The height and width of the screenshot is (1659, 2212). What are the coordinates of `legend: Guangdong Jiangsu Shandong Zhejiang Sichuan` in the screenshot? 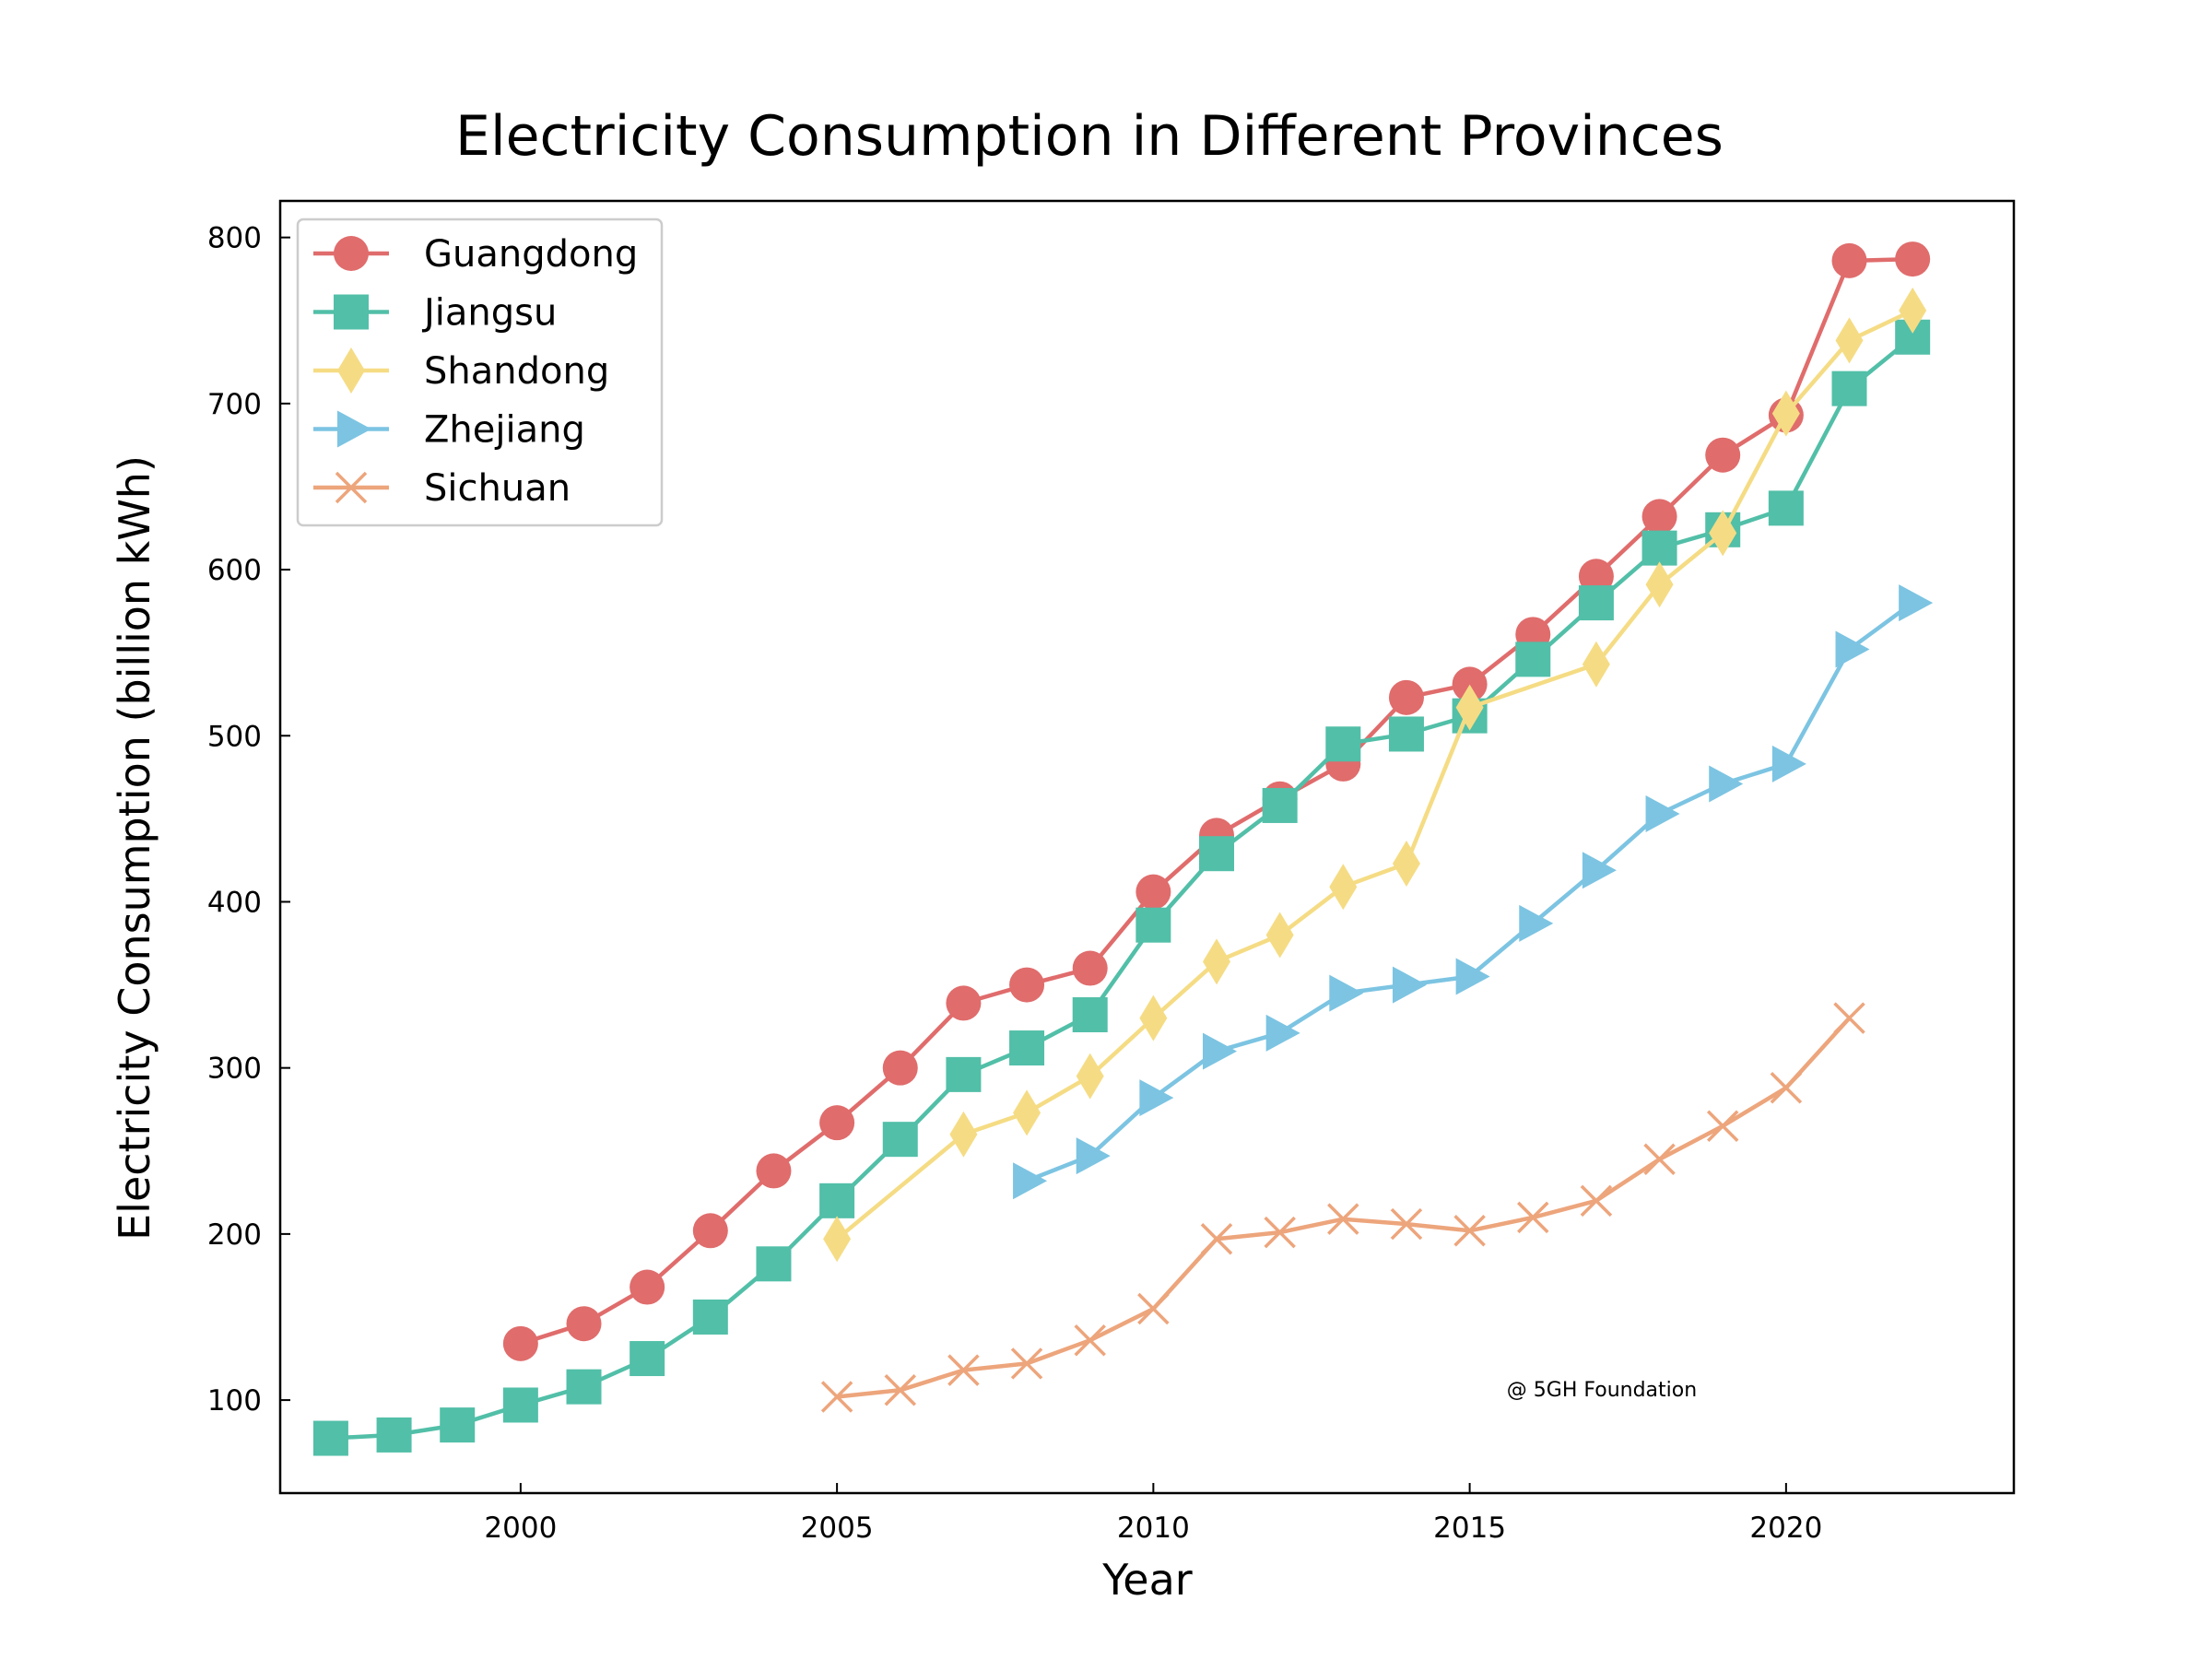 It's located at (480, 372).